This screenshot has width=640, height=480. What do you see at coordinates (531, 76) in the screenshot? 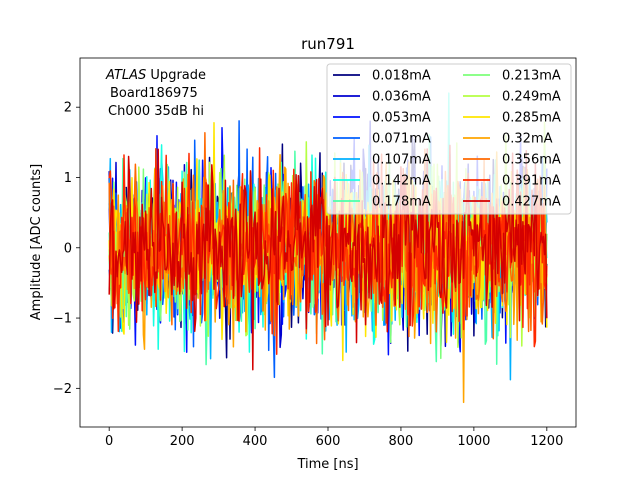
I see `legend-label: 0.213mA` at bounding box center [531, 76].